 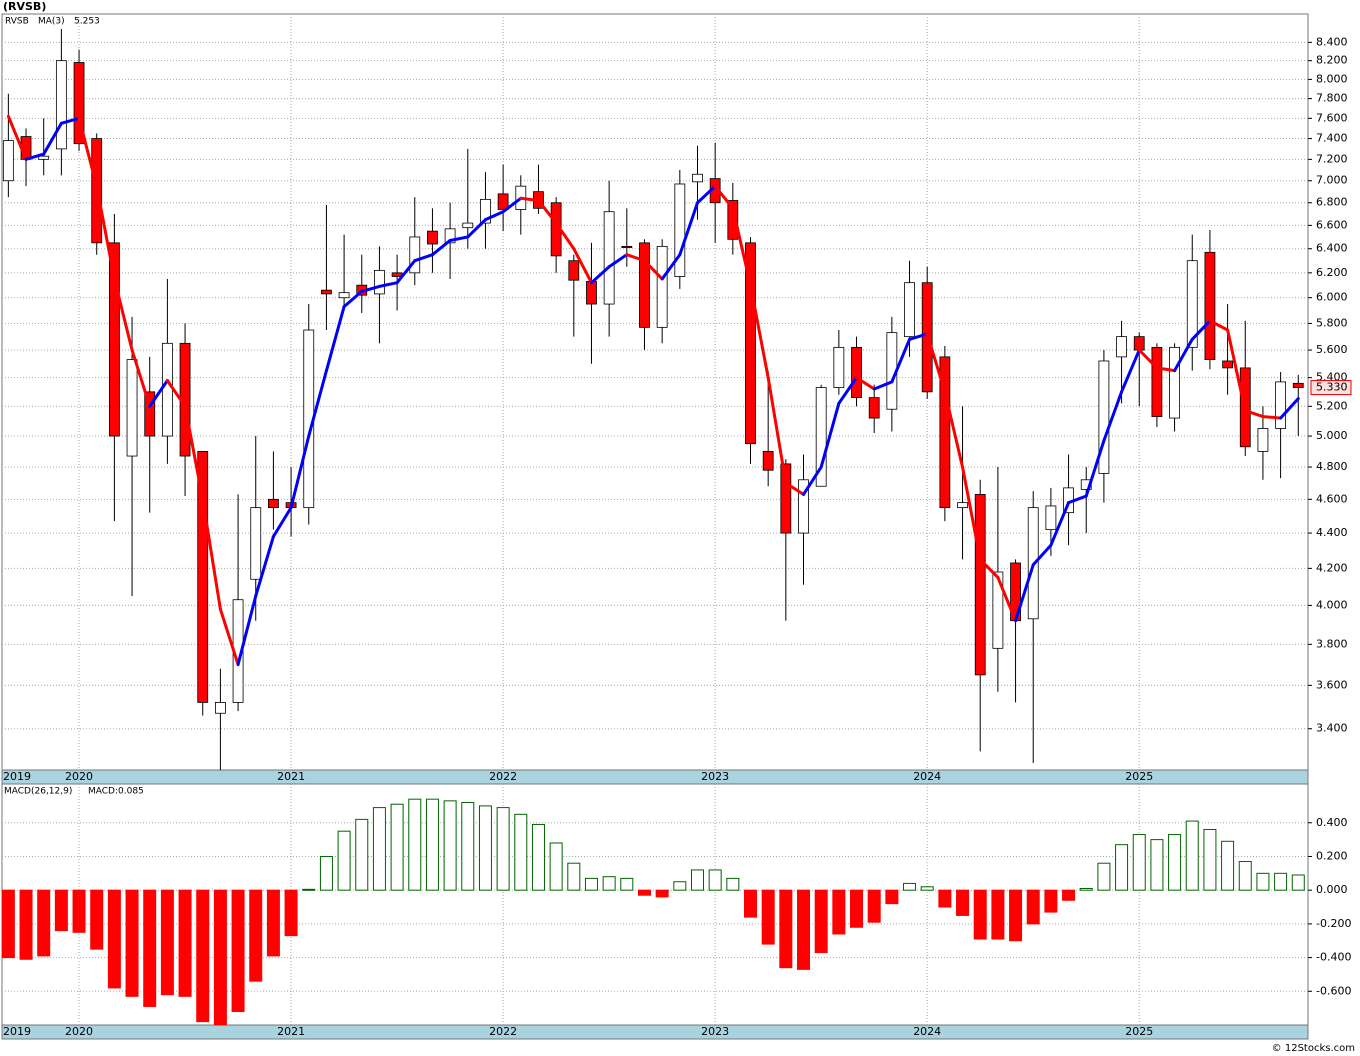 I want to click on x-tick-label: 2020, so click(x=79, y=776).